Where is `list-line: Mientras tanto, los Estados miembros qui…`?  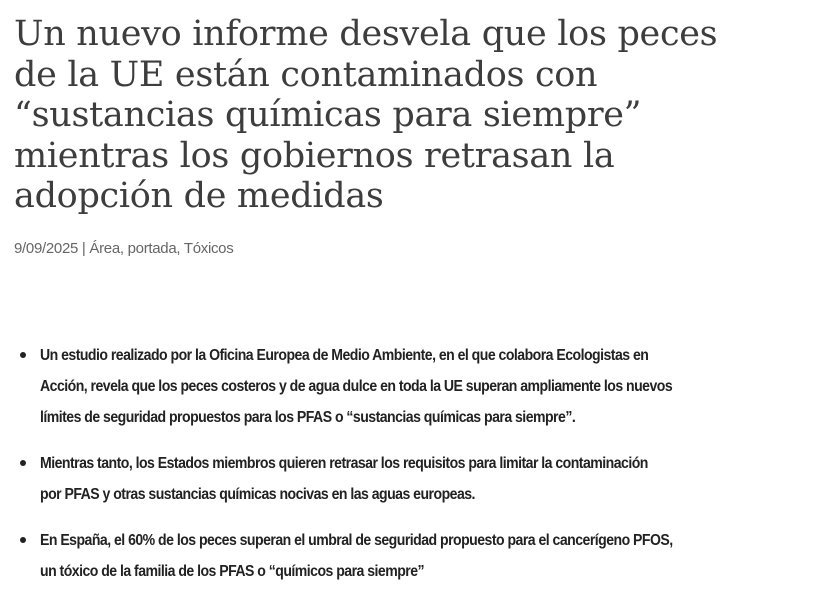
list-line: Mientras tanto, los Estados miembros qui… is located at coordinates (344, 463).